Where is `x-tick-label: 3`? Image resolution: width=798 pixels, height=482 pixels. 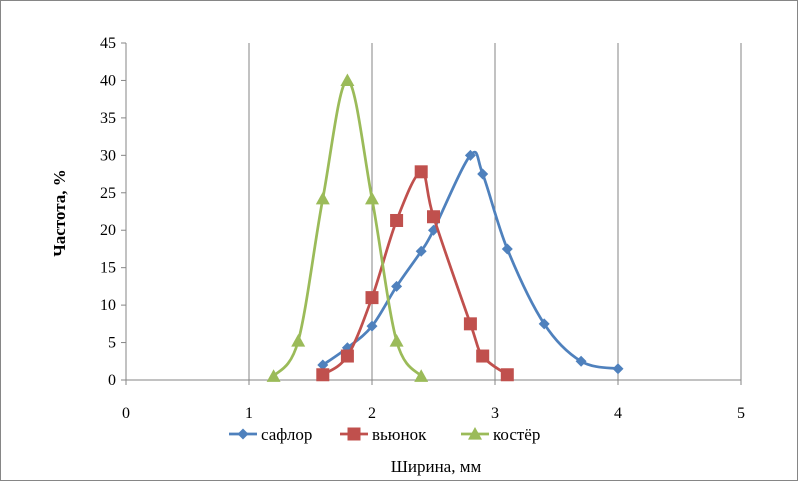
x-tick-label: 3 is located at coordinates (495, 413).